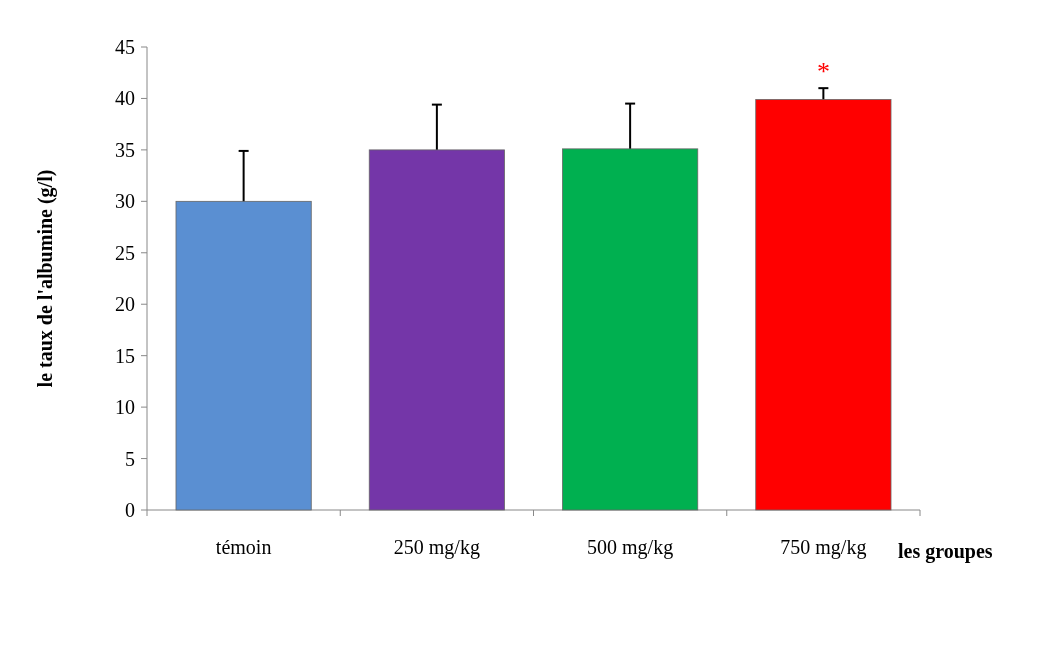  I want to click on x-tick-label: témoin, so click(243, 547).